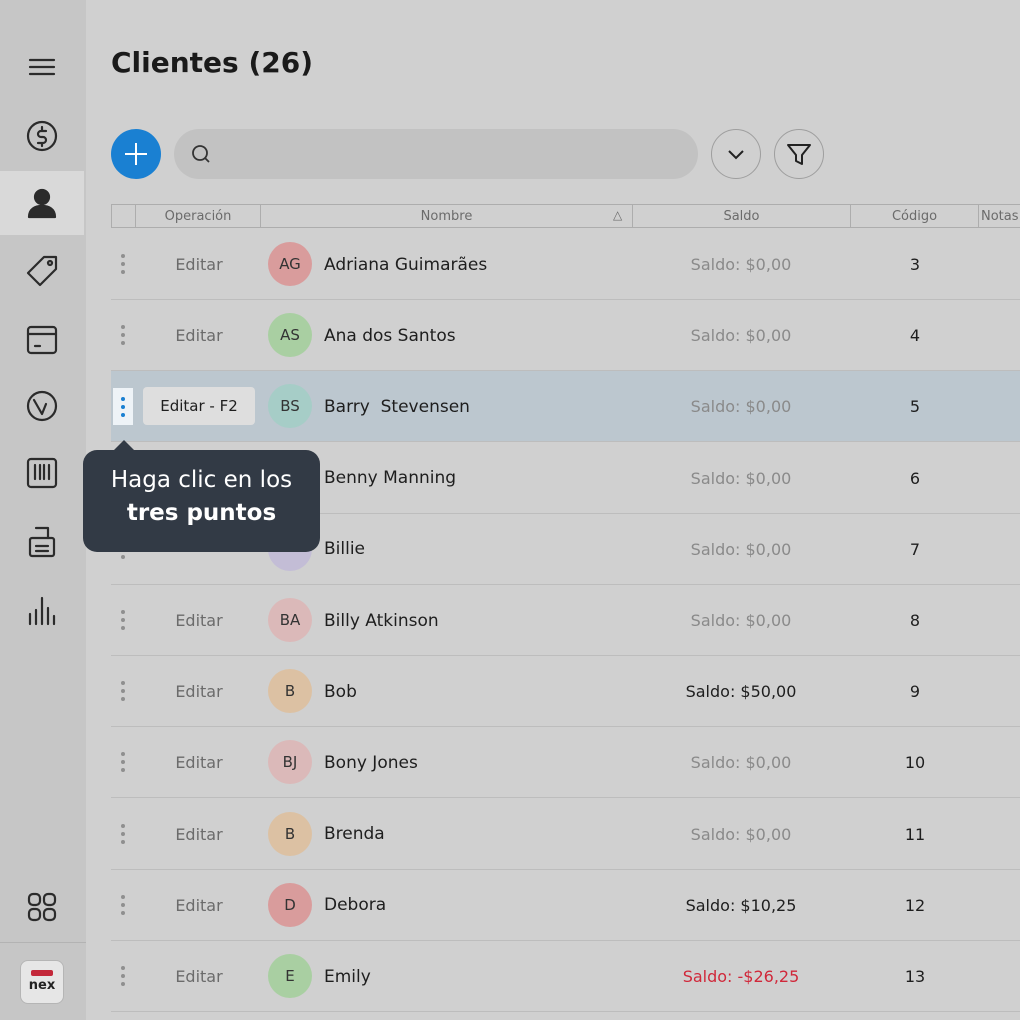  Describe the element at coordinates (999, 216) in the screenshot. I see `column-header: Notas` at that location.